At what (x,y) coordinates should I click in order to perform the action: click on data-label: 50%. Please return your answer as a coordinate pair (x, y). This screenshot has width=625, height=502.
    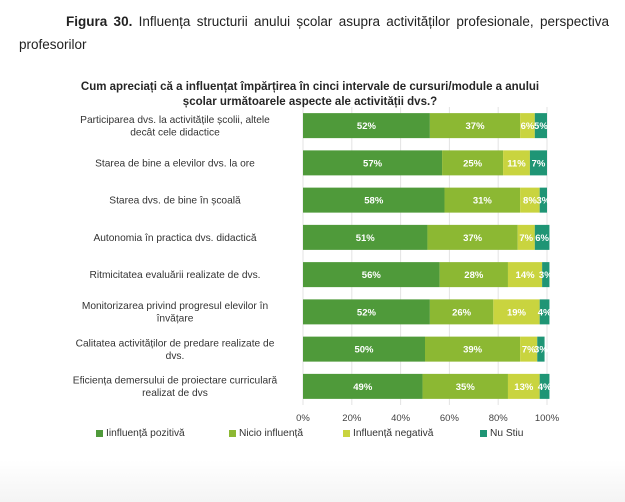
    Looking at the image, I should click on (364, 350).